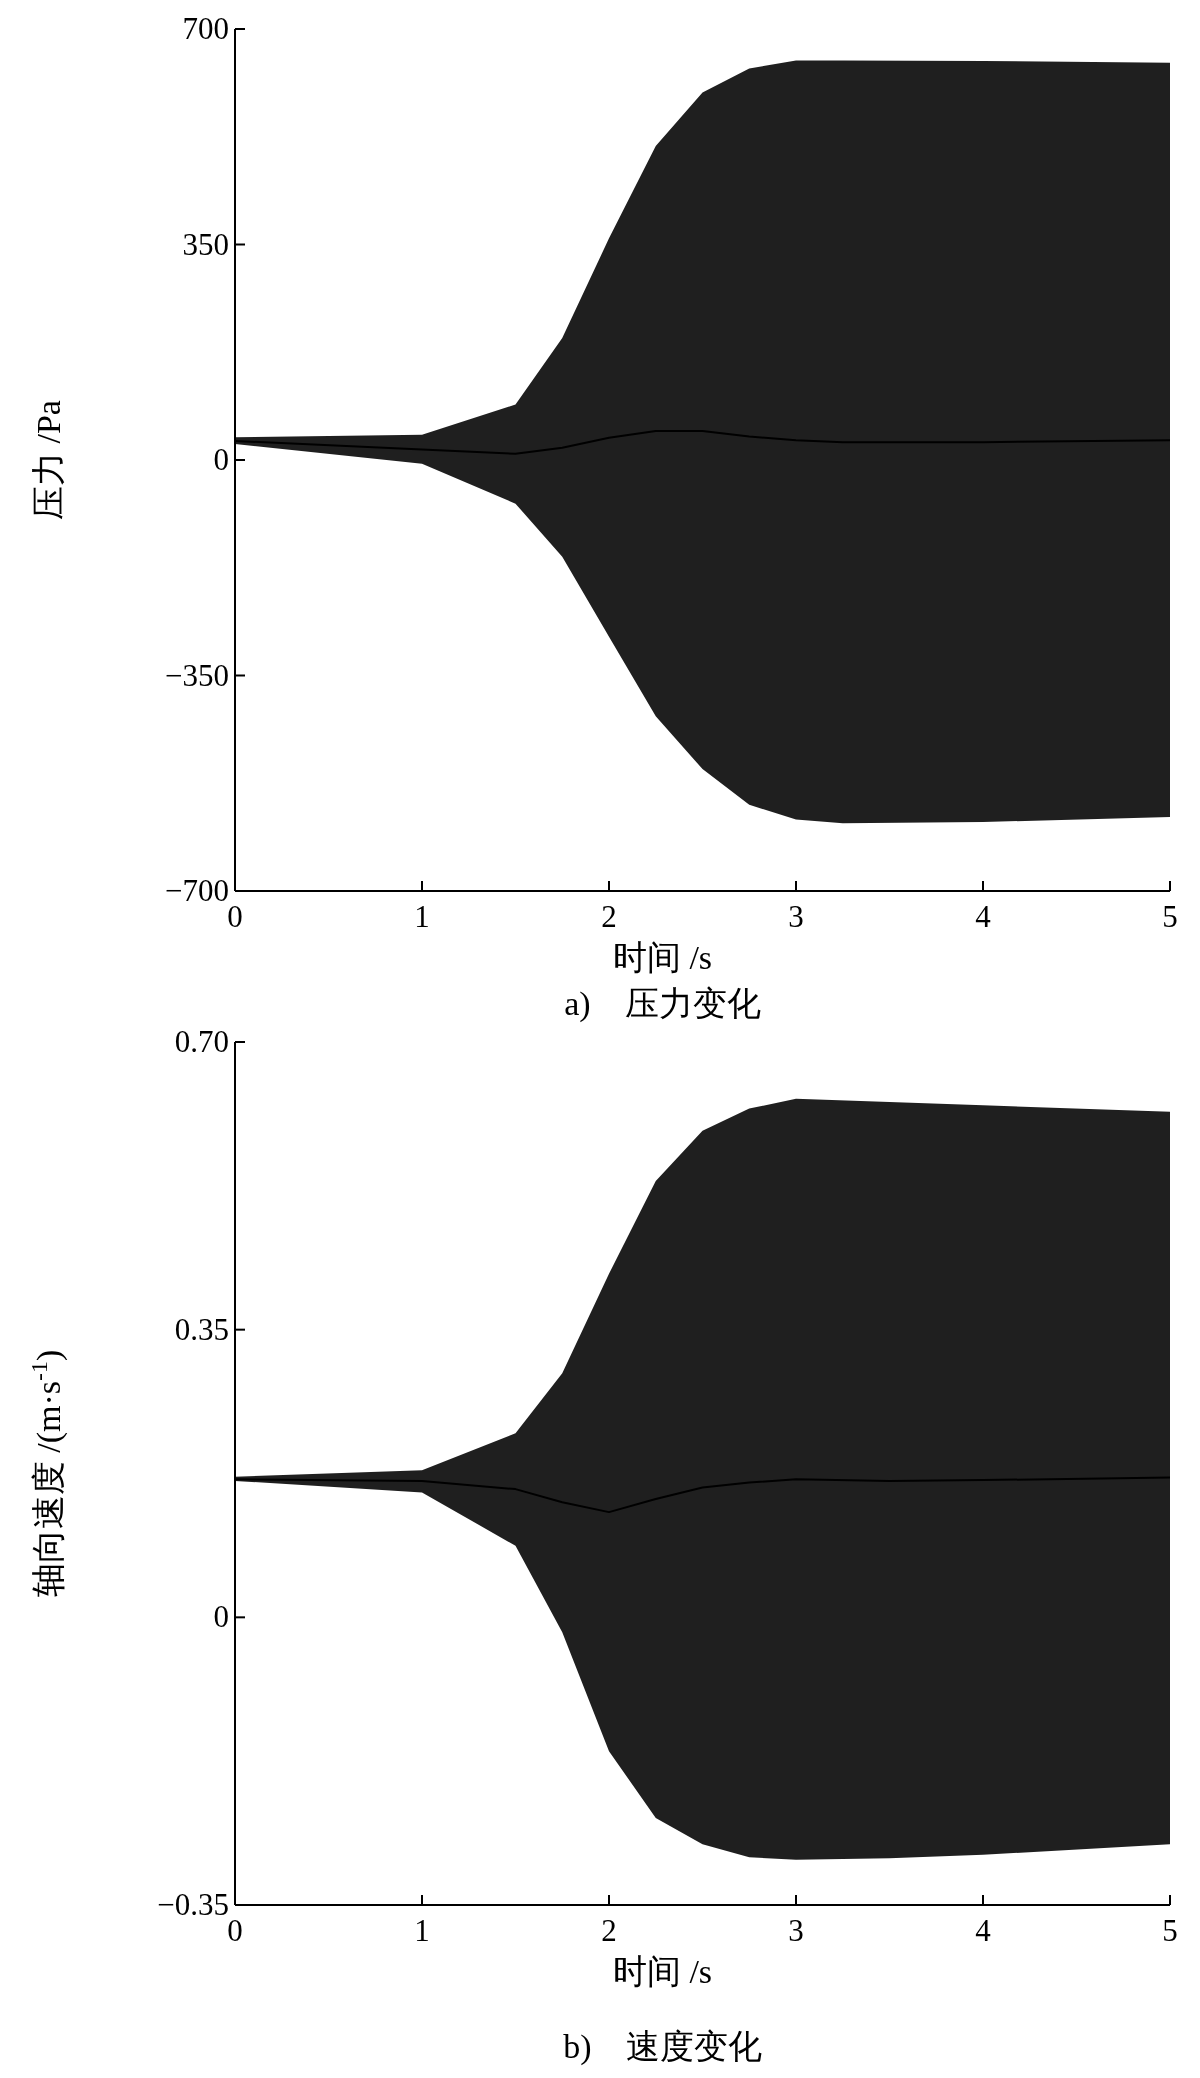 This screenshot has width=1200, height=2078. I want to click on y-tick-label: −350, so click(197, 675).